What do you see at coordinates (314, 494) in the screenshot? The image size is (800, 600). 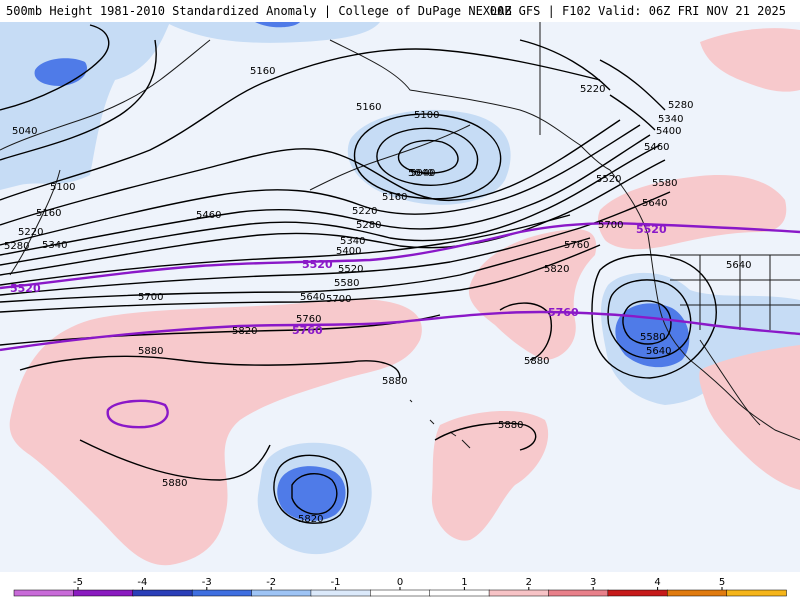 I see `contour-5760-low` at bounding box center [314, 494].